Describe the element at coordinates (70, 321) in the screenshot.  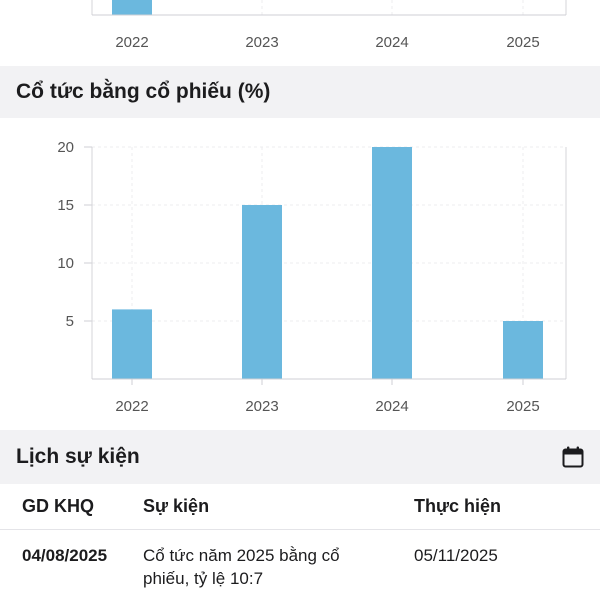
I see `y-tick-label: 5` at that location.